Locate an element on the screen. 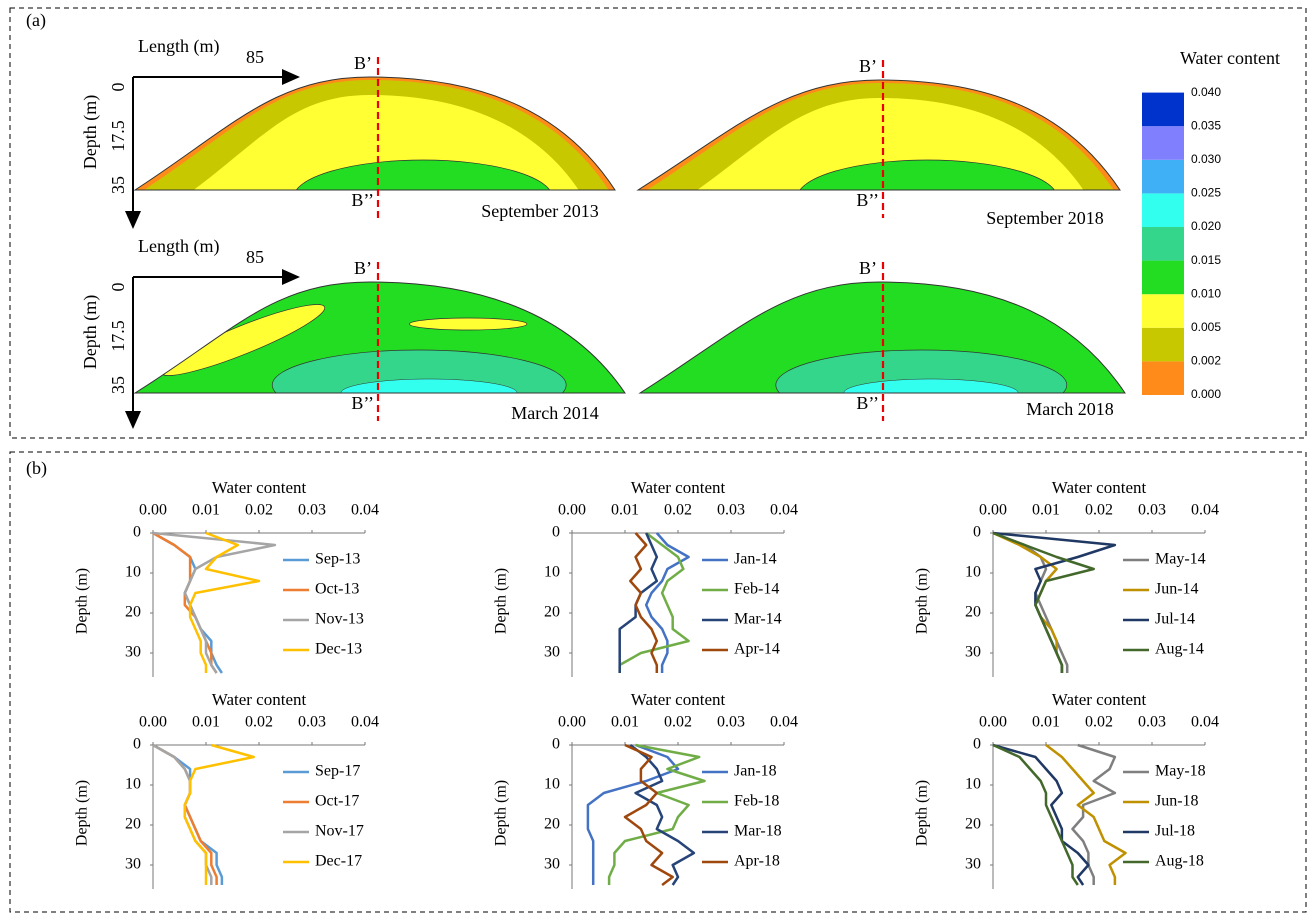 The height and width of the screenshot is (913, 1310). legend-label: Apr-18 is located at coordinates (757, 861).